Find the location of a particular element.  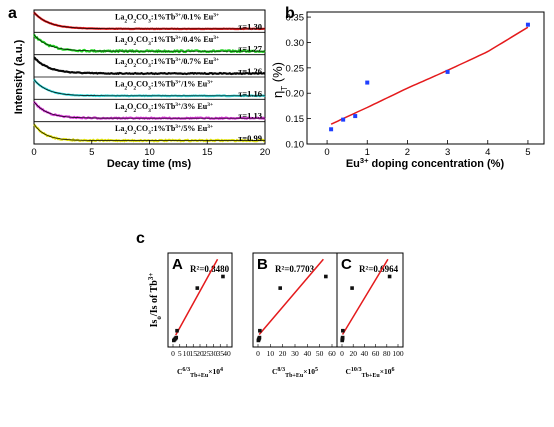

decay-strip-6: La2O2CO3:1%Tb3+/5% Eu3+ τ=0.99 is located at coordinates (149, 132).